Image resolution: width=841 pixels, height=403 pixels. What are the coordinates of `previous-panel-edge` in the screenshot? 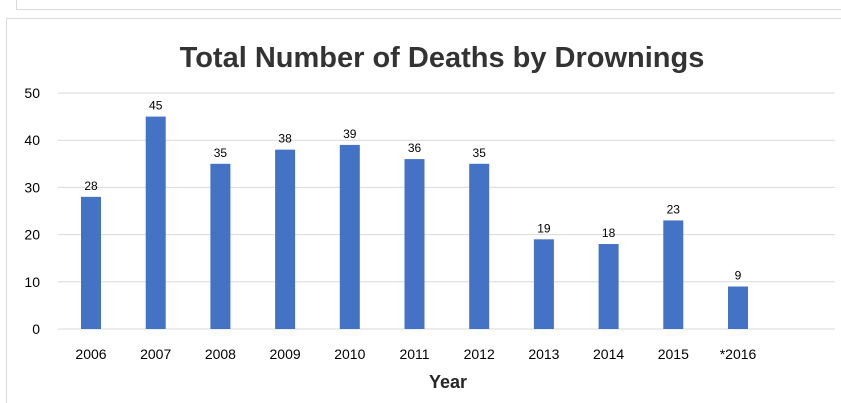 It's located at (428, 5).